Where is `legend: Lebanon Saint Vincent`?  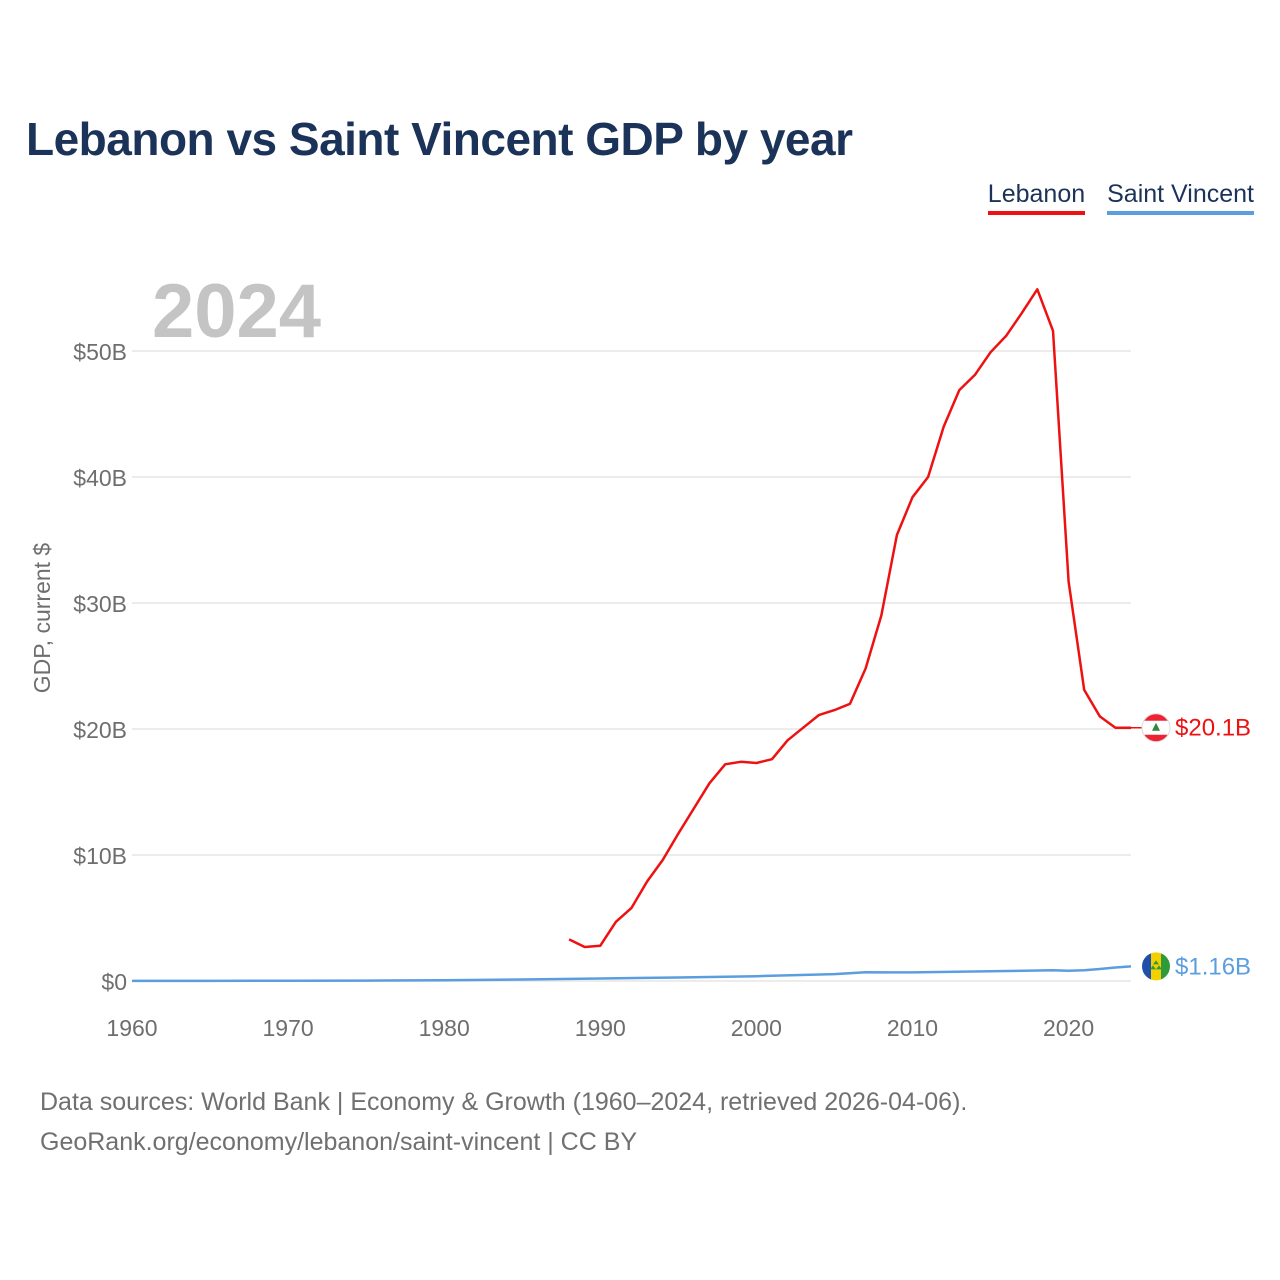 legend: Lebanon Saint Vincent is located at coordinates (1120, 197).